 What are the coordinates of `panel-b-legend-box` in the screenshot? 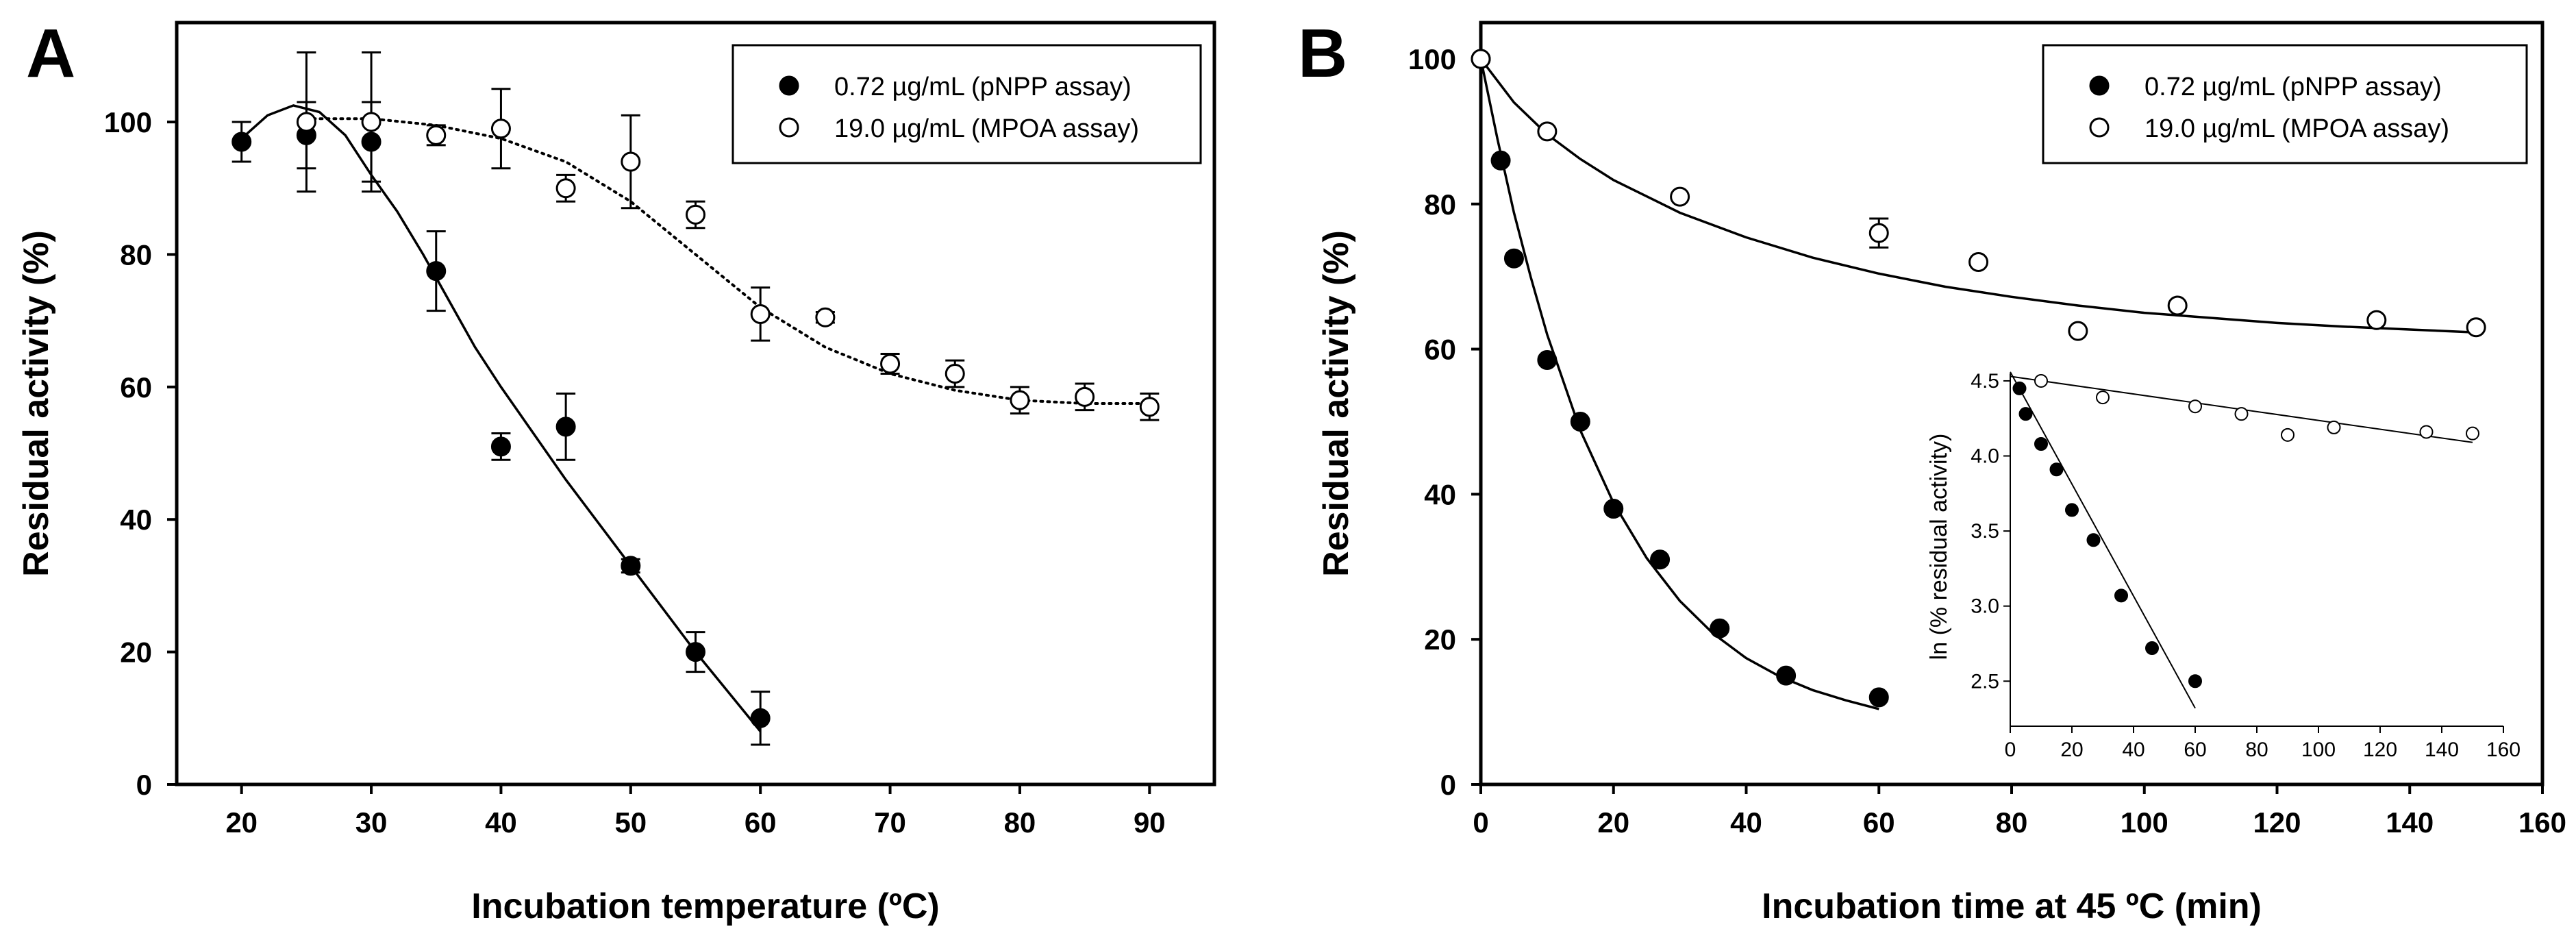 It's located at (2285, 104).